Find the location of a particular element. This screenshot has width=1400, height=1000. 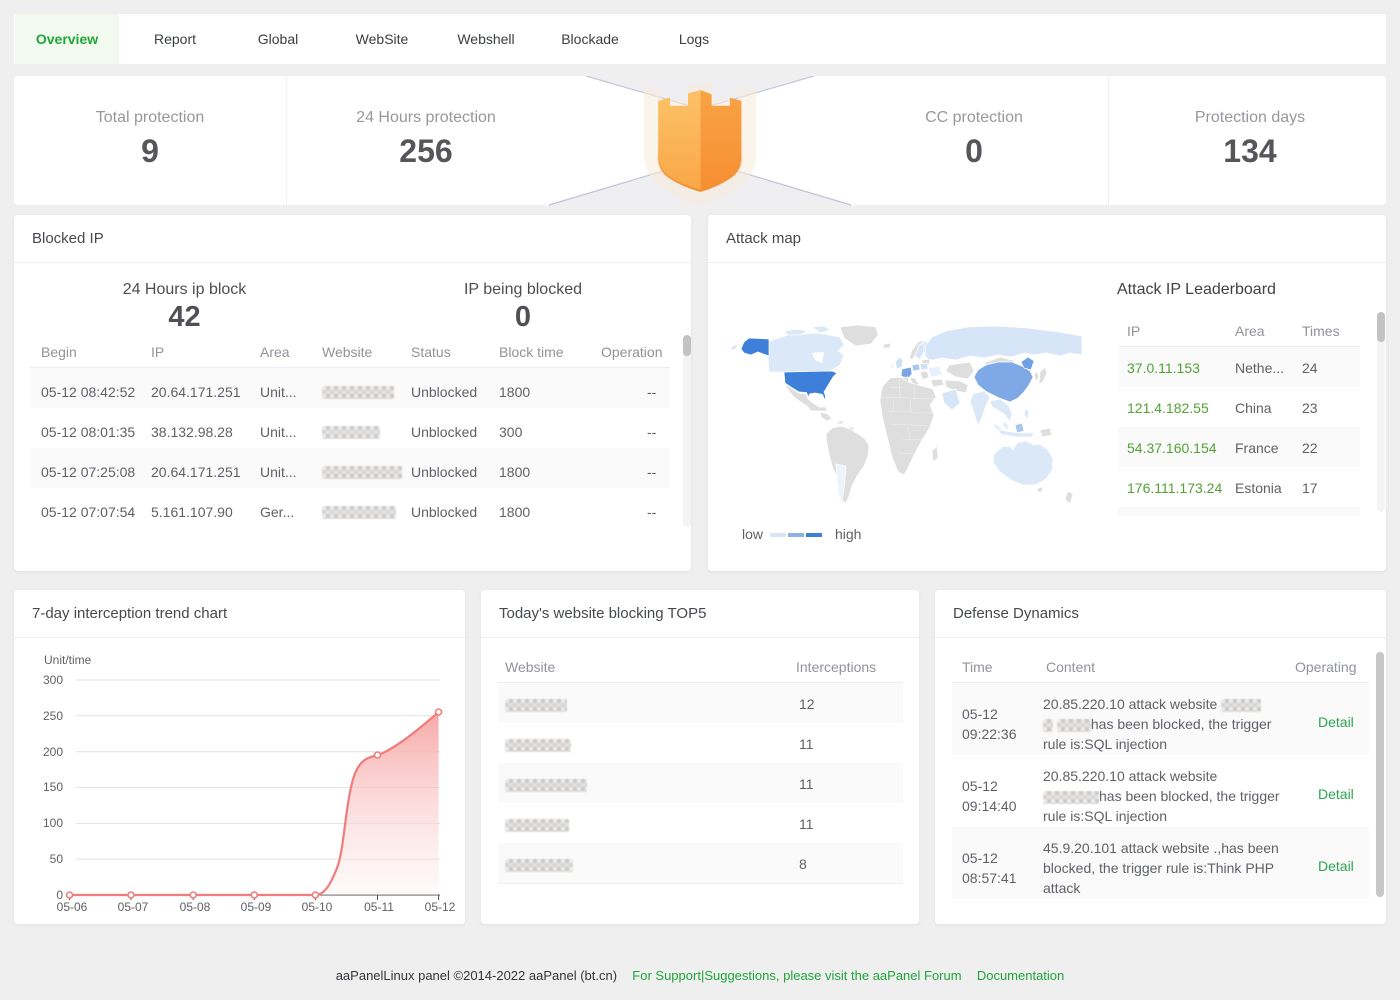

svg-text: 05-06 is located at coordinates (72, 907).